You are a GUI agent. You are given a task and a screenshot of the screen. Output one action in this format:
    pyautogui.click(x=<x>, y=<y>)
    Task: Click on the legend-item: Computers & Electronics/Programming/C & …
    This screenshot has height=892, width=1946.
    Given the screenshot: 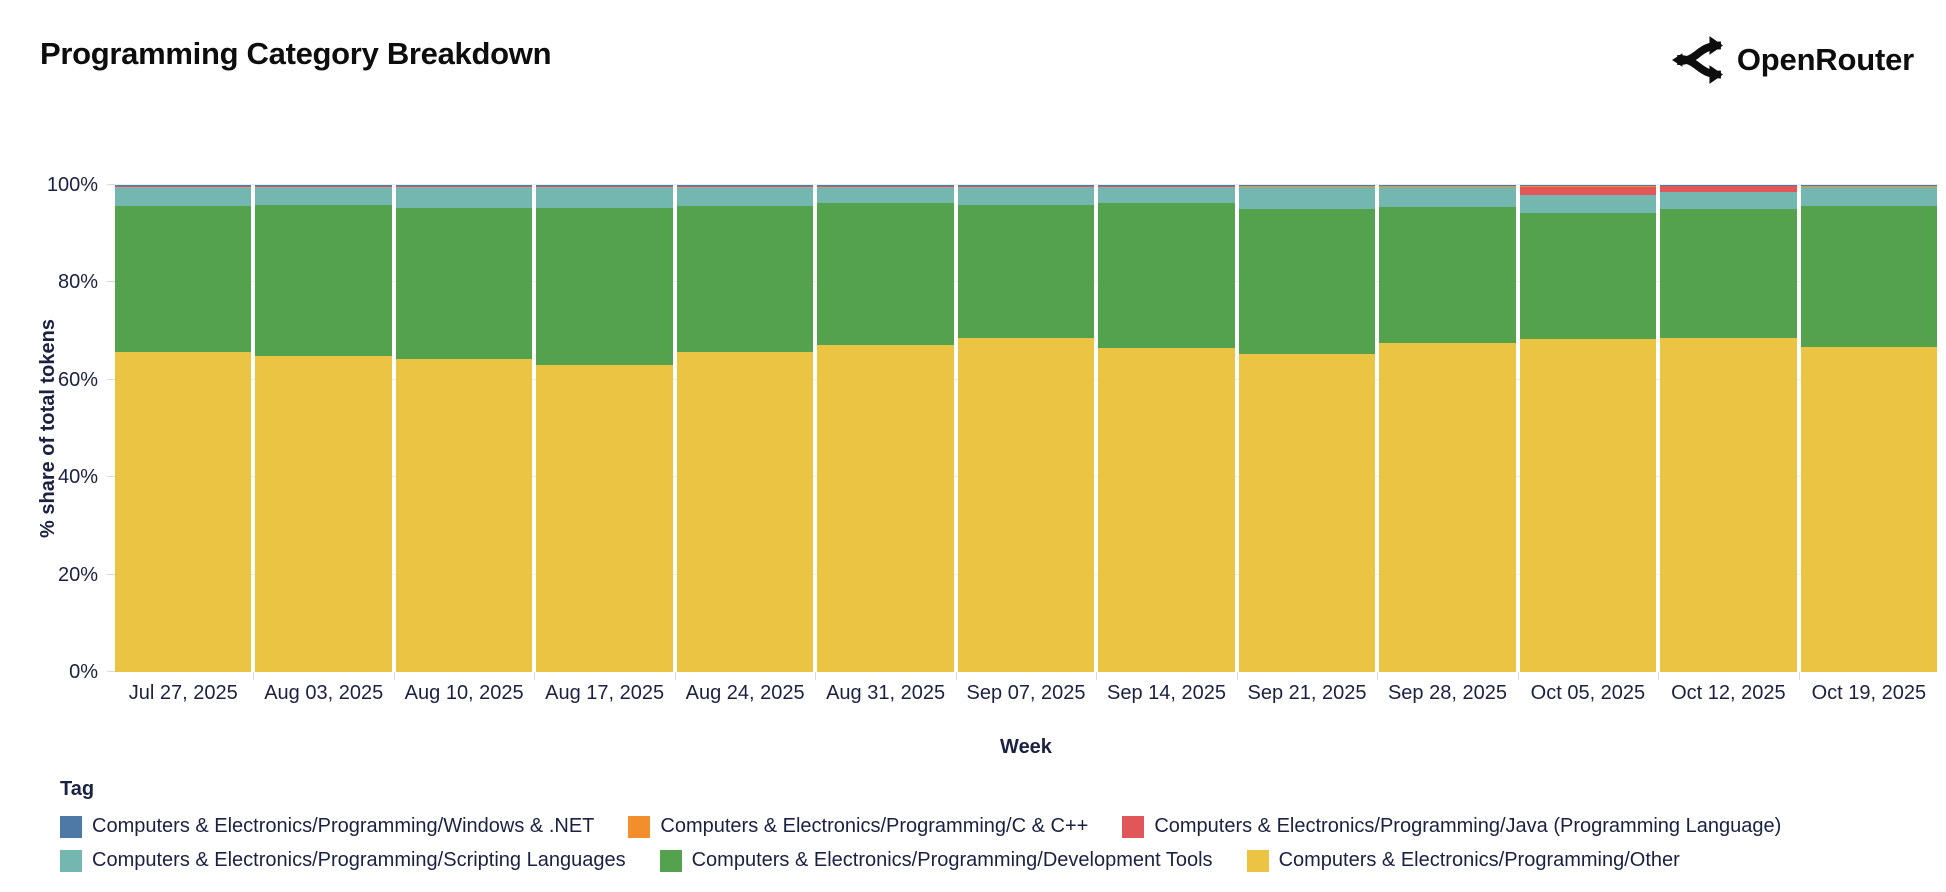 What is the action you would take?
    pyautogui.click(x=858, y=826)
    